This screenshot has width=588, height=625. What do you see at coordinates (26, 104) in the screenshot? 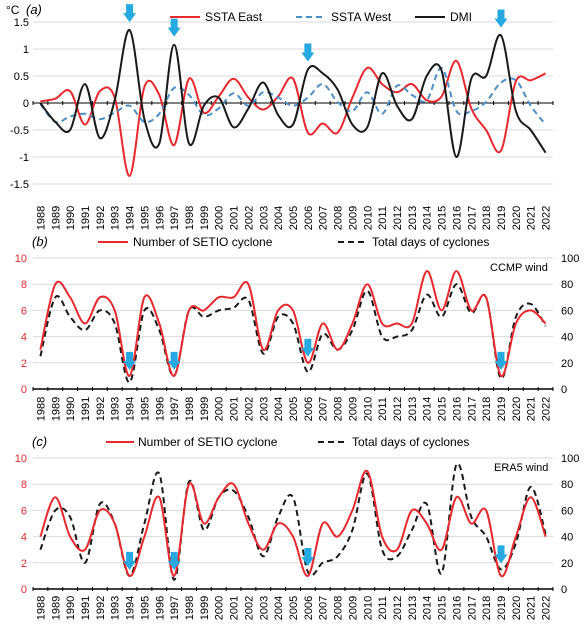
I see `panel-a-ytick-label: 0` at bounding box center [26, 104].